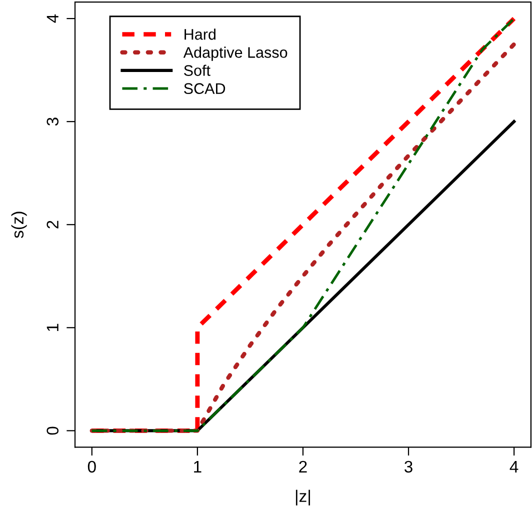  Describe the element at coordinates (200, 34) in the screenshot. I see `legend-label: Hard` at that location.